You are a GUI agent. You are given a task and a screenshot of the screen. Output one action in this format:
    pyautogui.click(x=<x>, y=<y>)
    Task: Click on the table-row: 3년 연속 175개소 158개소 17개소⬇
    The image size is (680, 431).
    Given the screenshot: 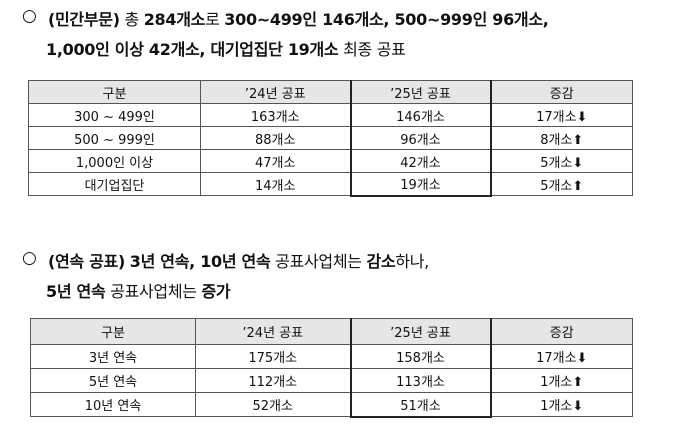 What is the action you would take?
    pyautogui.click(x=331, y=356)
    